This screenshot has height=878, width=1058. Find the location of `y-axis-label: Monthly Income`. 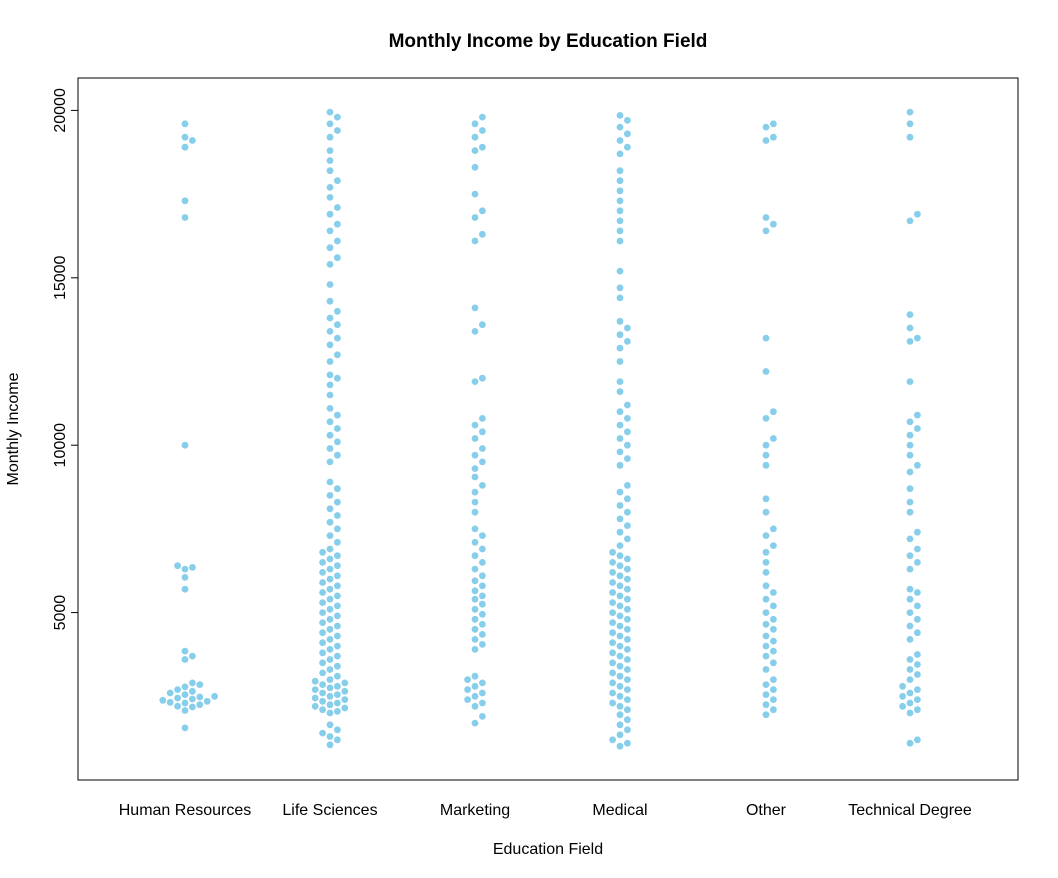

y-axis-label: Monthly Income is located at coordinates (13, 428).